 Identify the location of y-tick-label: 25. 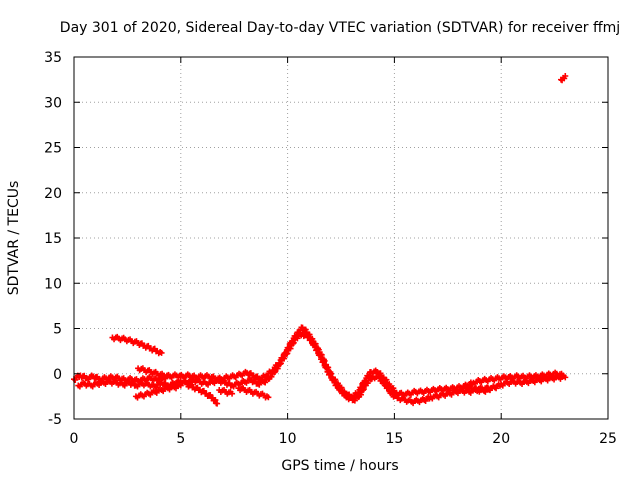
(53, 149).